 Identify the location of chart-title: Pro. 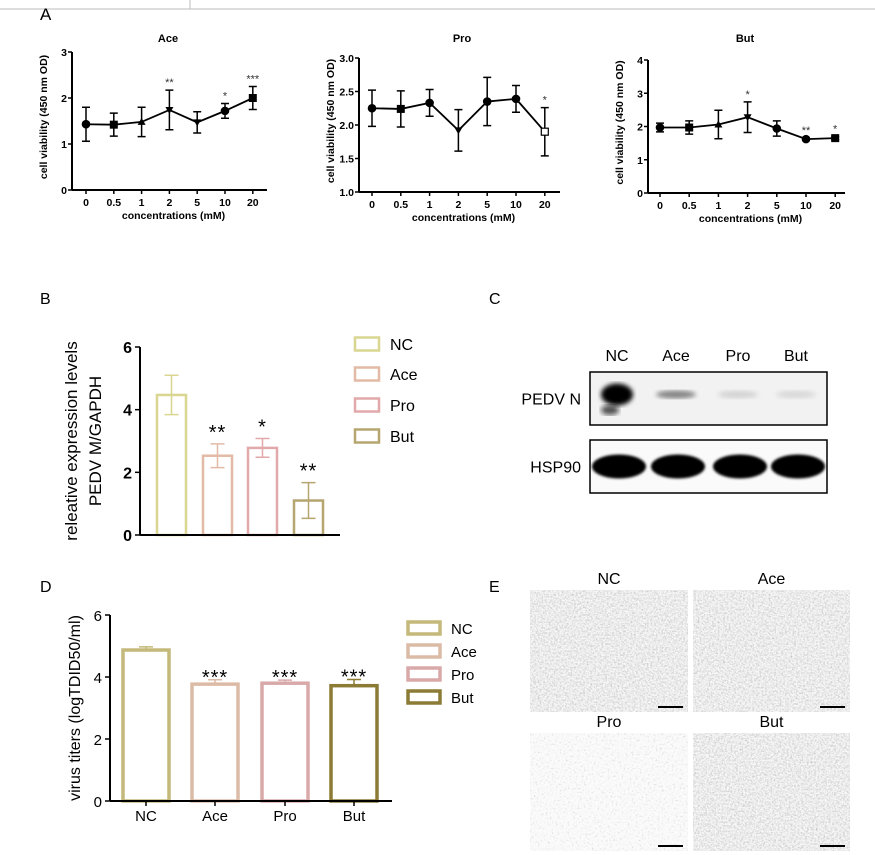
(462, 39).